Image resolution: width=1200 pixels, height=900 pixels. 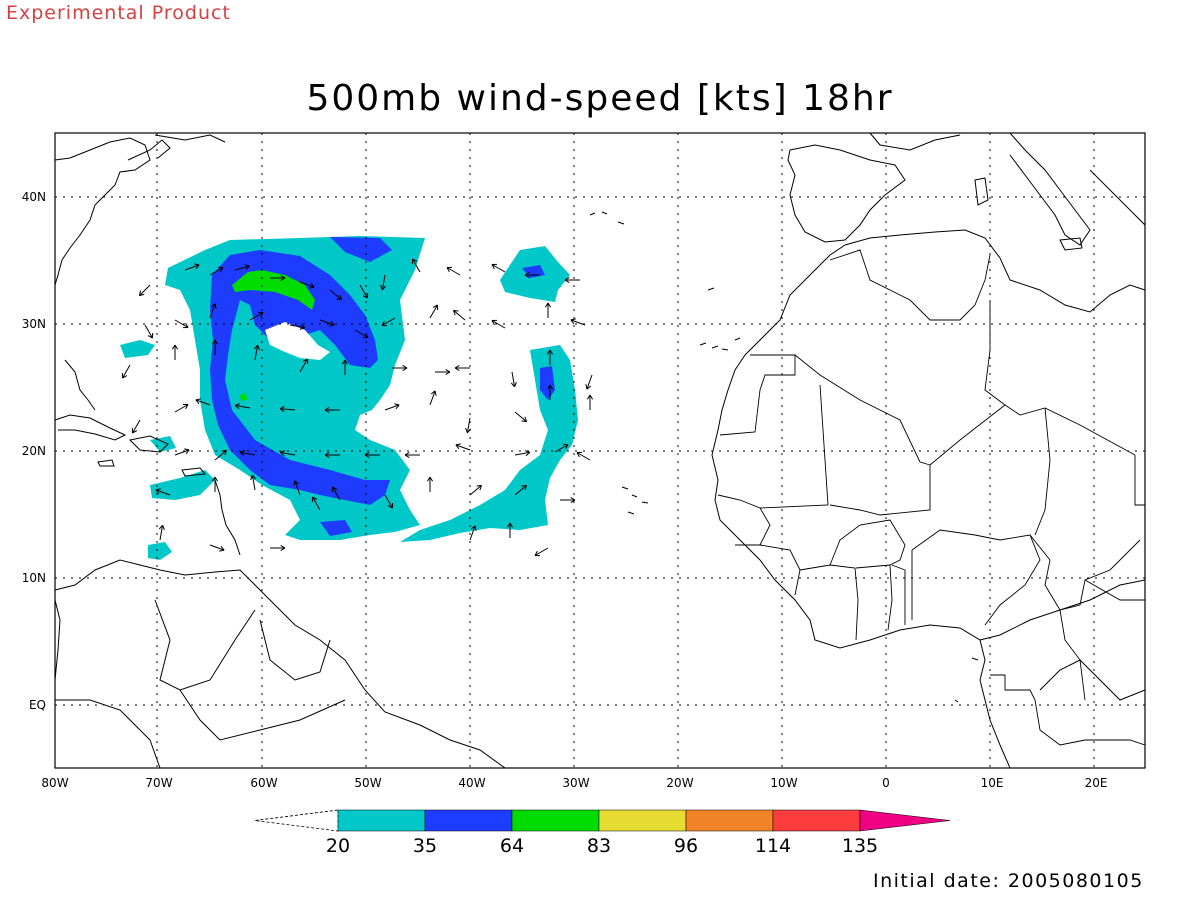 I want to click on coast-sicily, so click(x=1071, y=244).